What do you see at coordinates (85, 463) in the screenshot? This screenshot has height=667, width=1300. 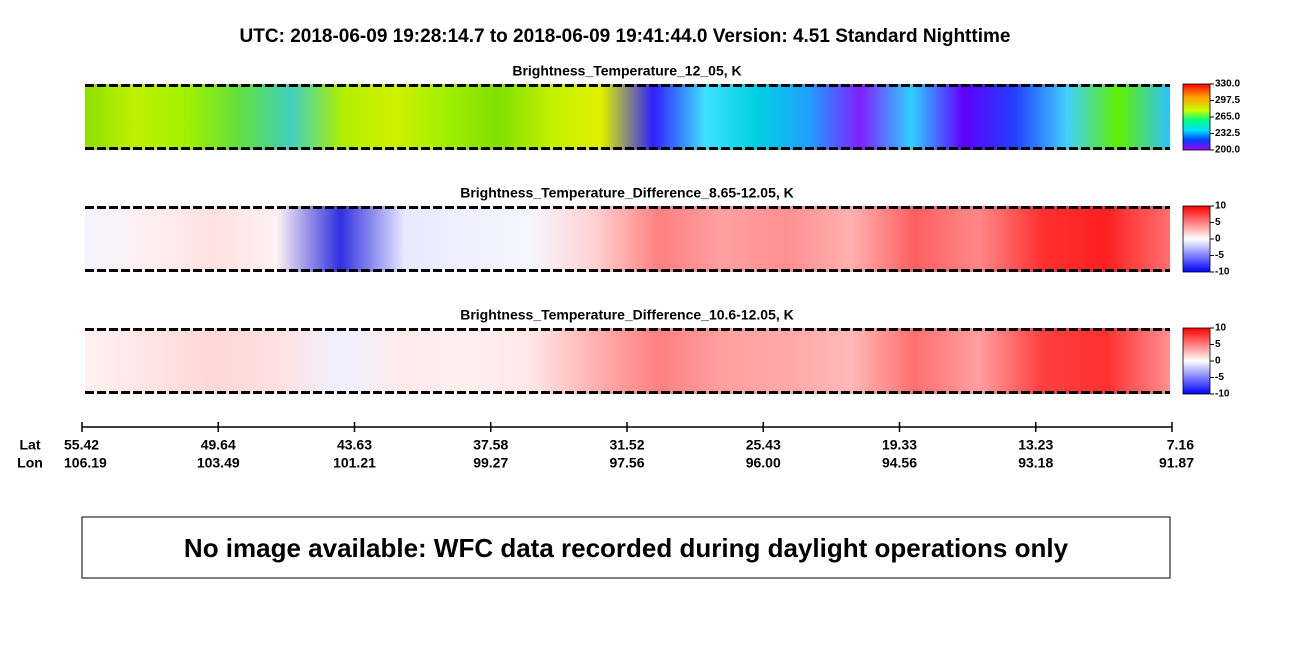 I see `lon-tick-label: 106.19` at bounding box center [85, 463].